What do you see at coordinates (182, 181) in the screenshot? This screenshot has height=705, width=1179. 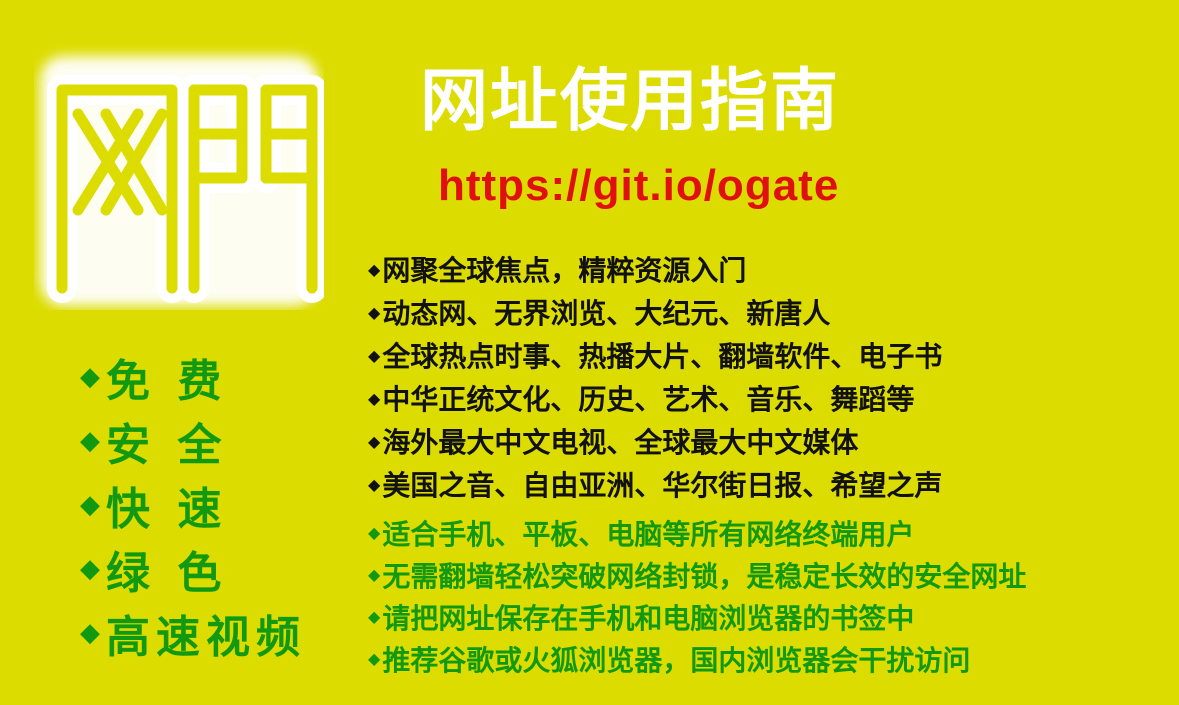 I see `wangmen-logo-icon` at bounding box center [182, 181].